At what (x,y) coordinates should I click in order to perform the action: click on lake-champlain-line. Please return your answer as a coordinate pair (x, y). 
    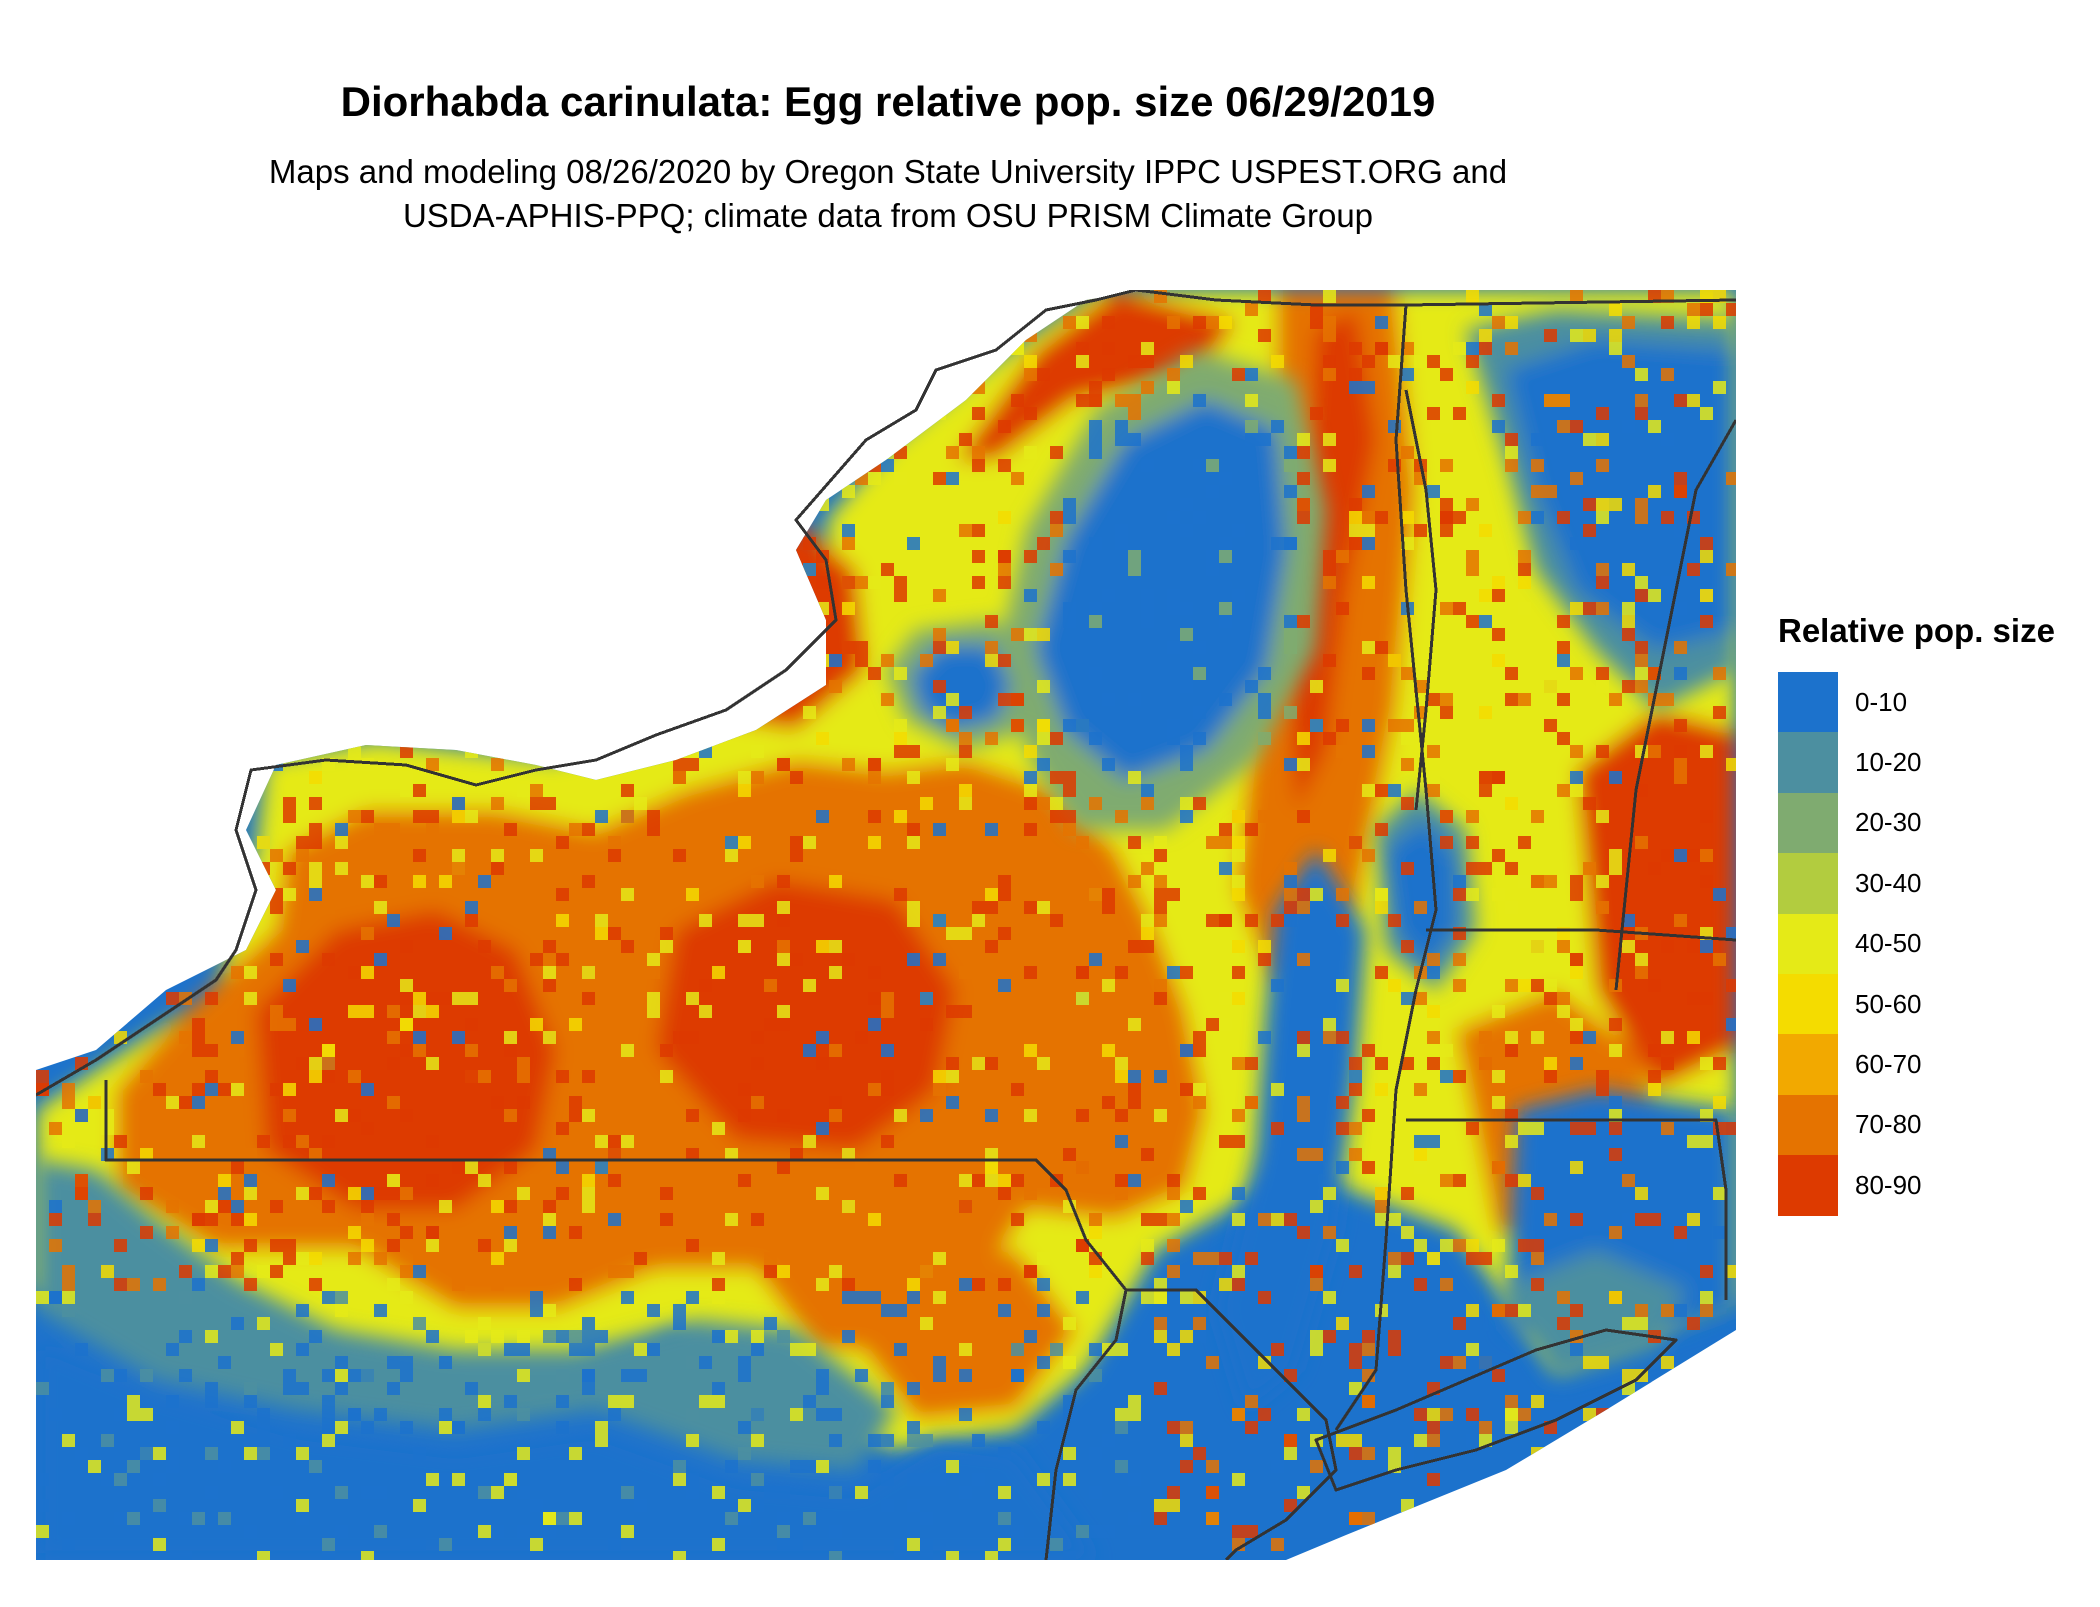
    Looking at the image, I should click on (1421, 600).